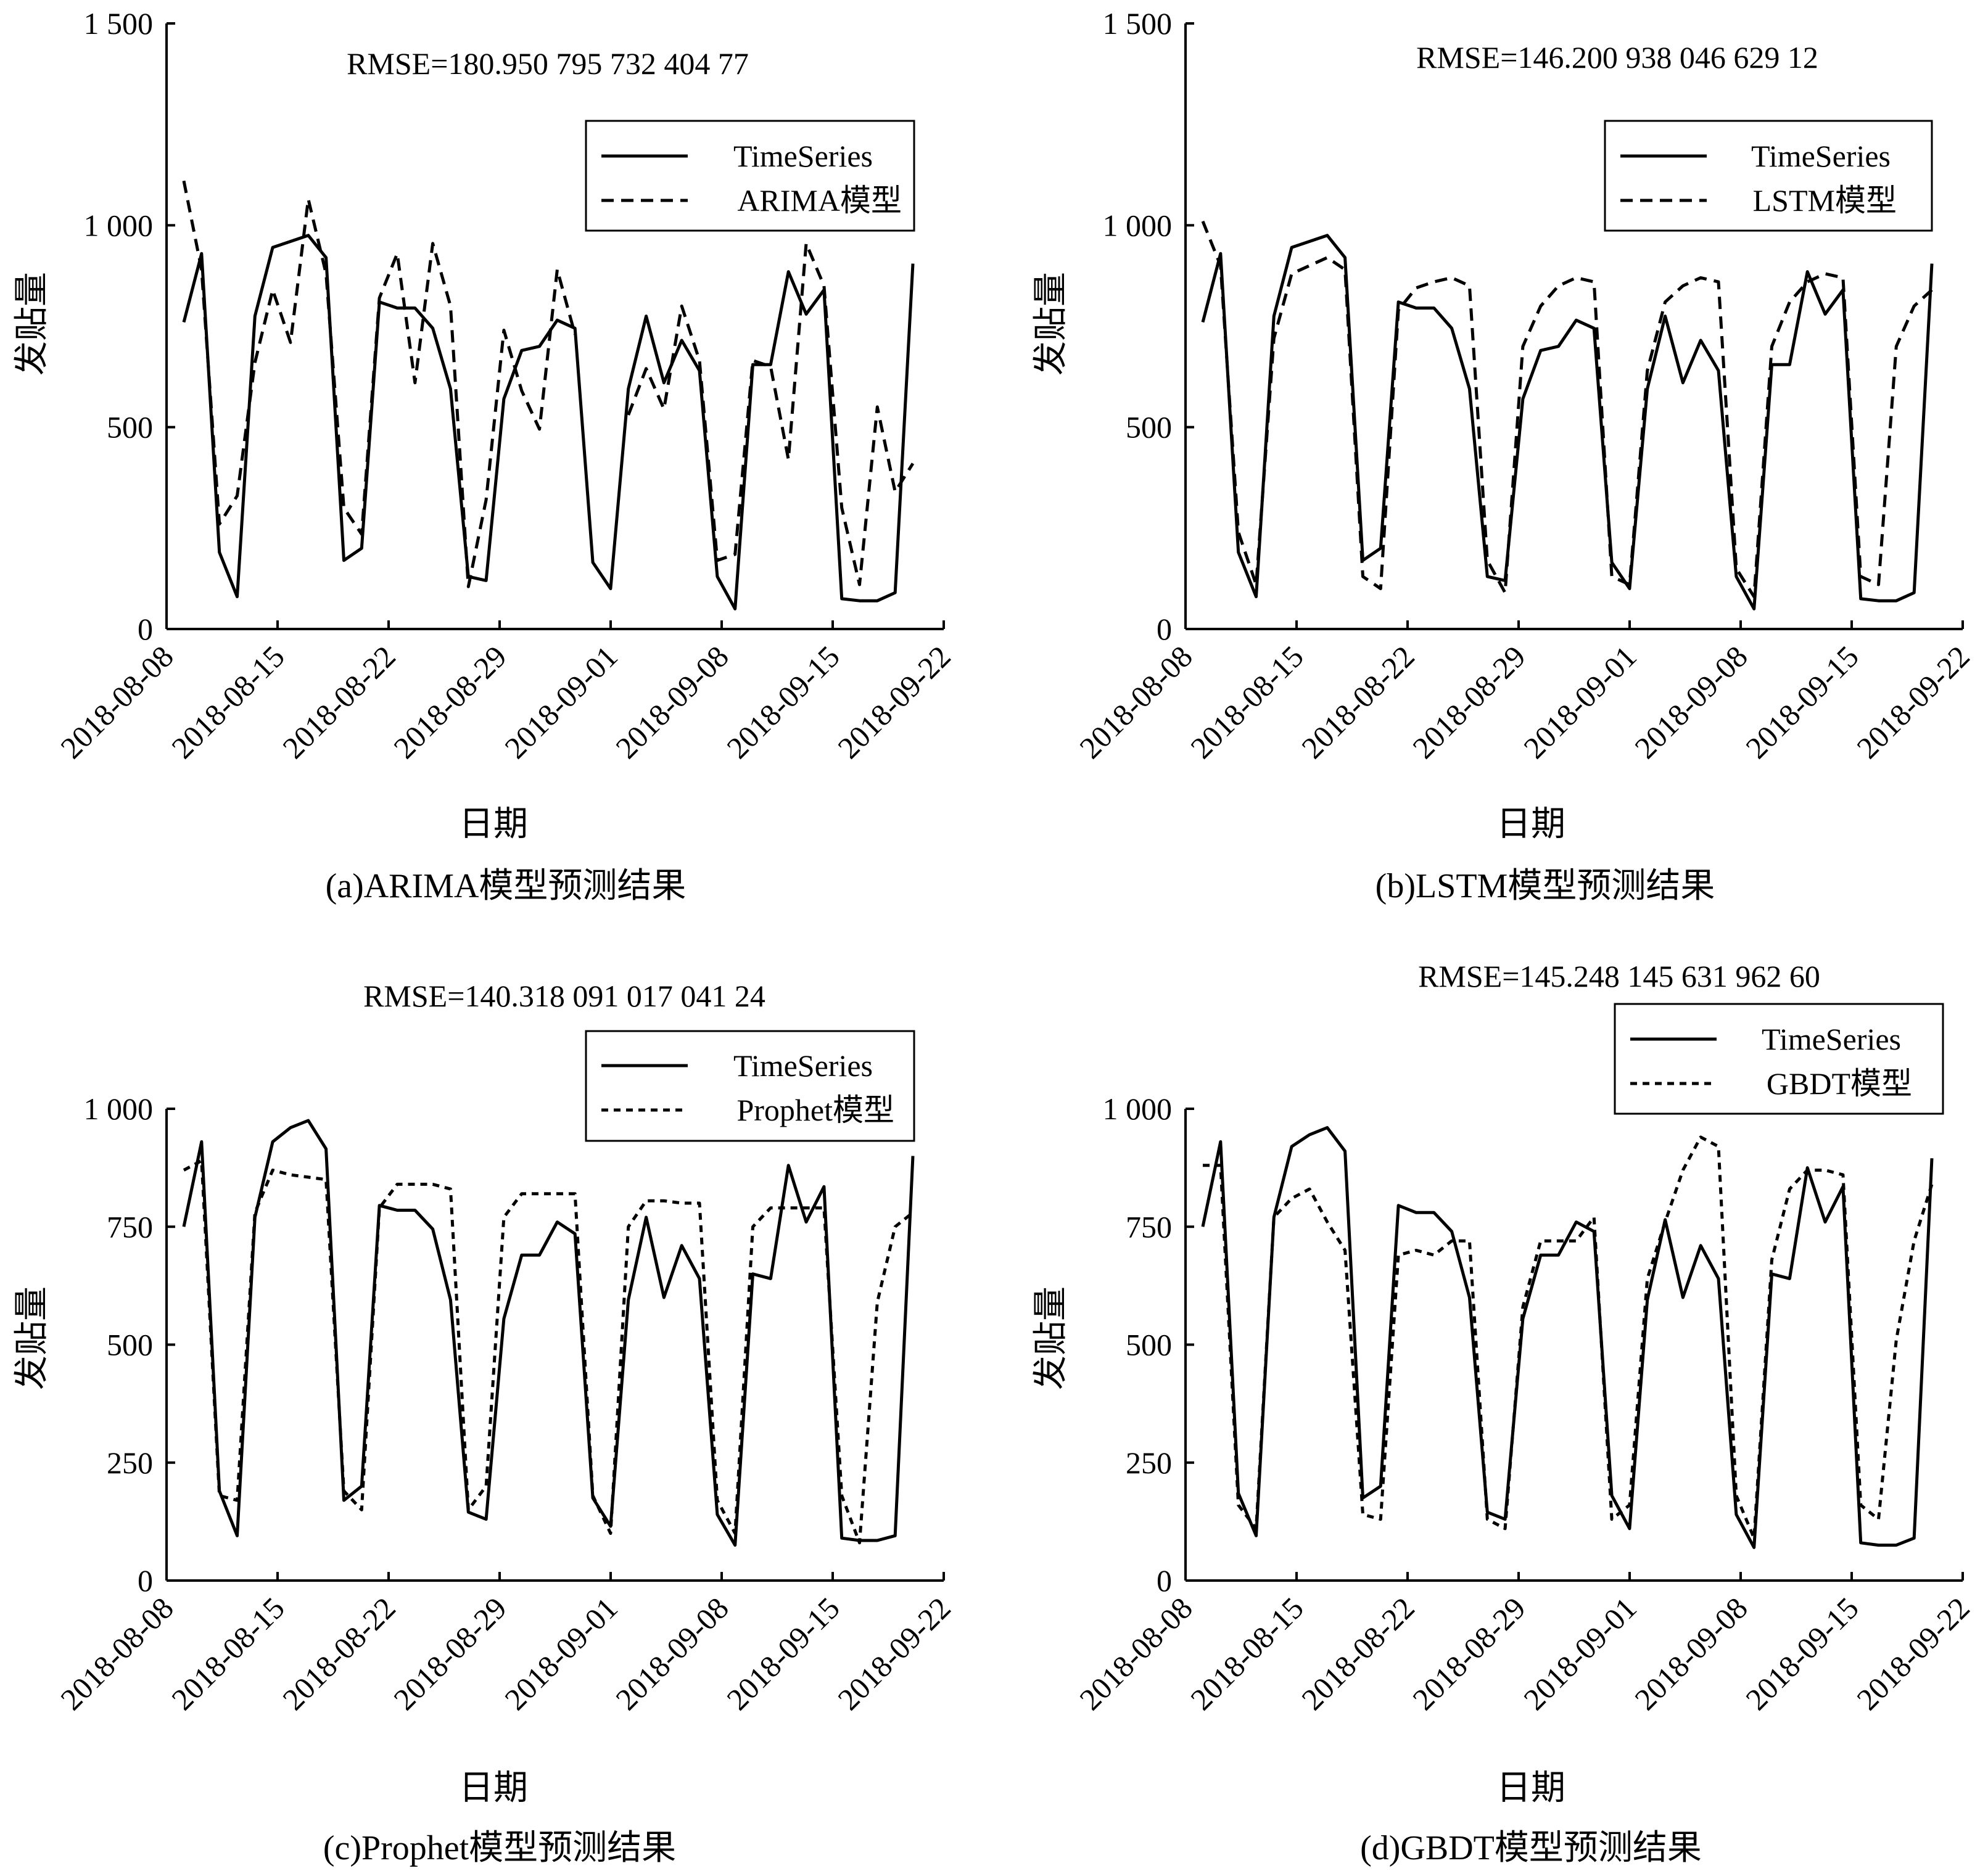 The image size is (1988, 1871). I want to click on panel-a-legend-box, so click(750, 176).